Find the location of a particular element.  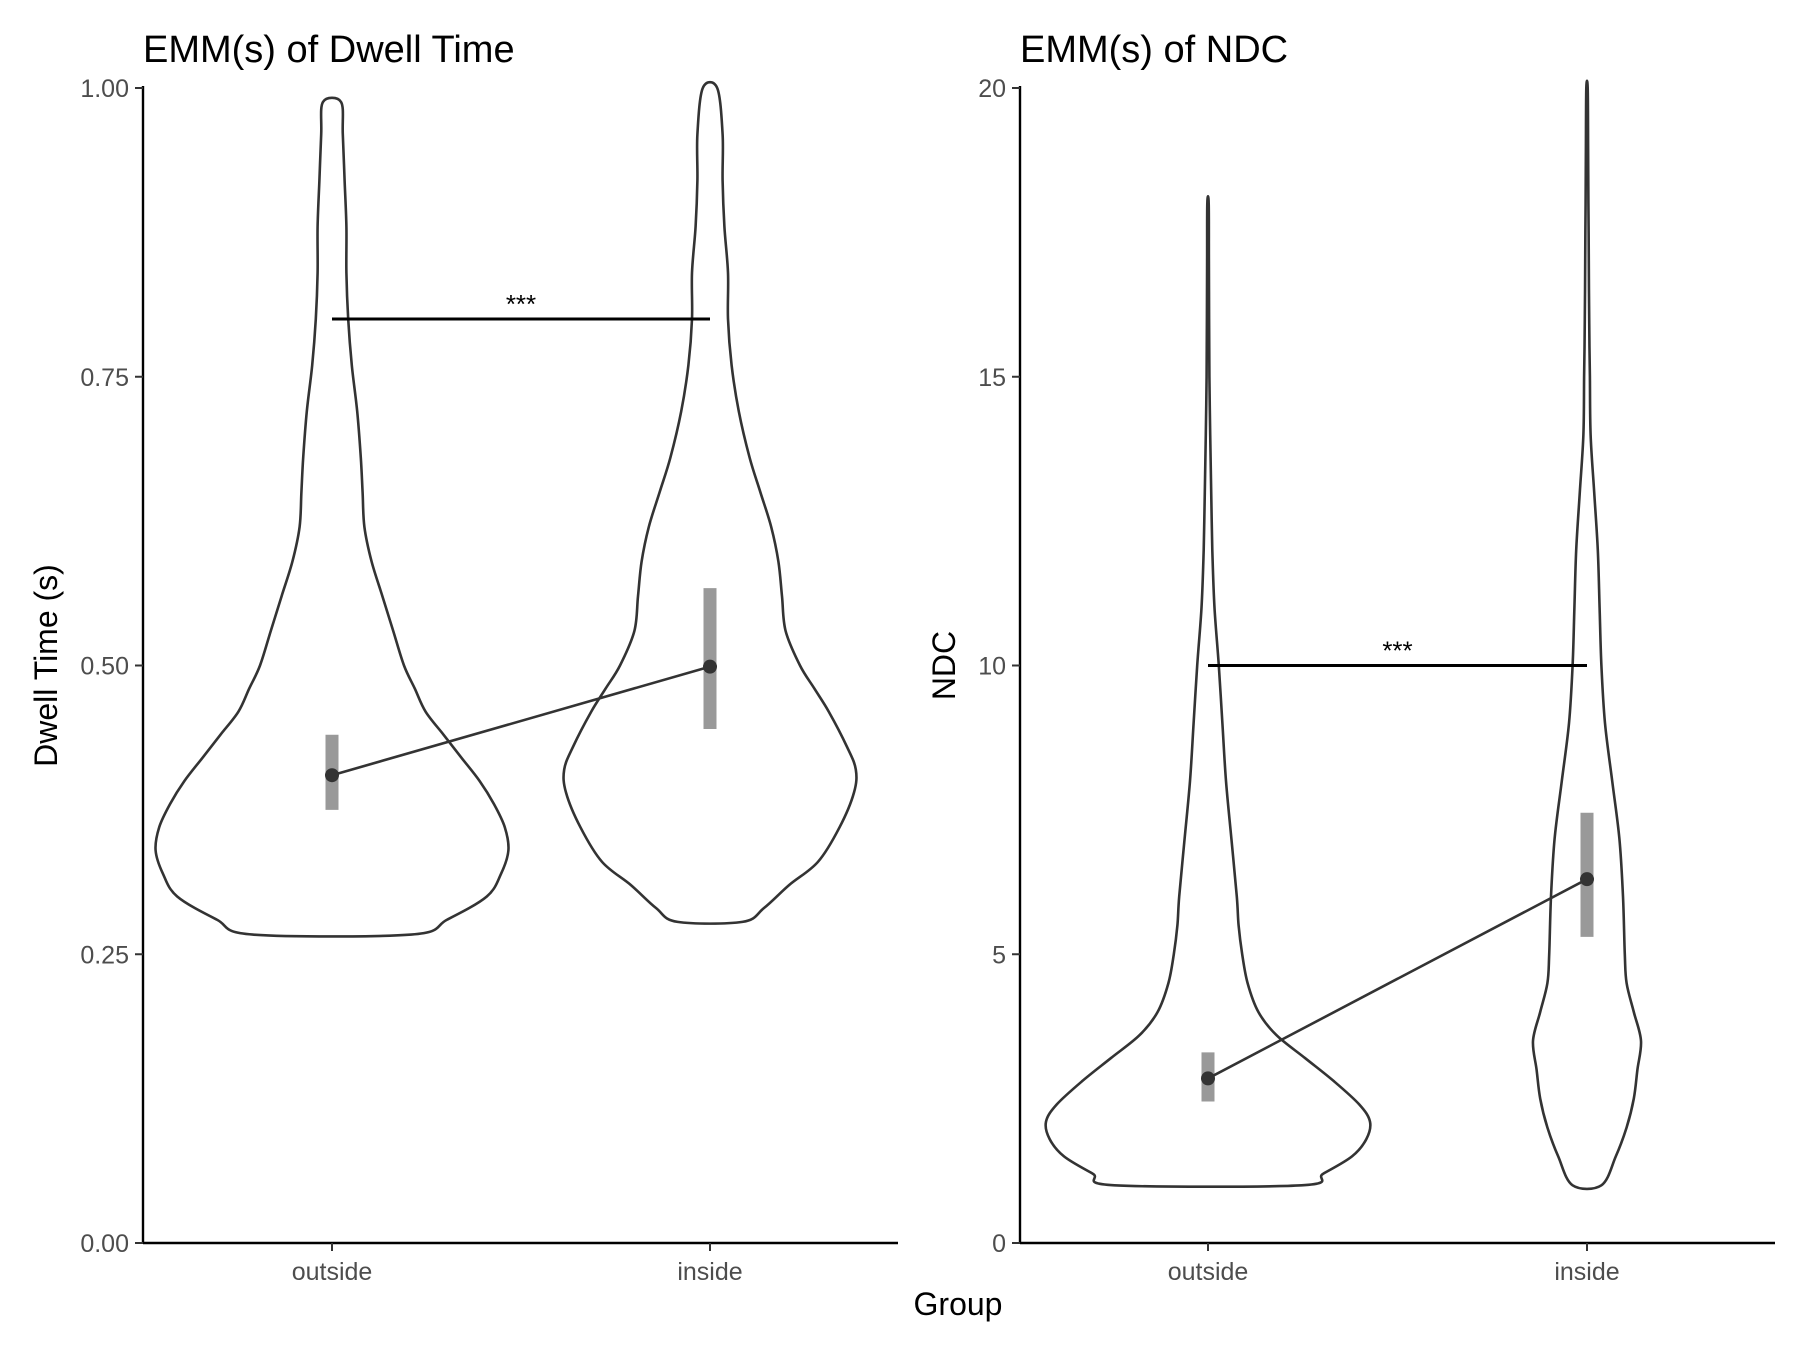

x-axis-title: Group is located at coordinates (958, 1304).